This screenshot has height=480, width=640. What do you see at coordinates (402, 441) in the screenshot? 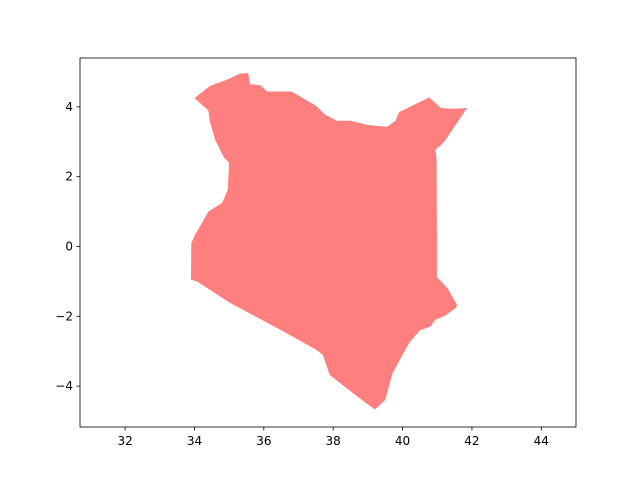
I see `x-tick-label: 40` at bounding box center [402, 441].